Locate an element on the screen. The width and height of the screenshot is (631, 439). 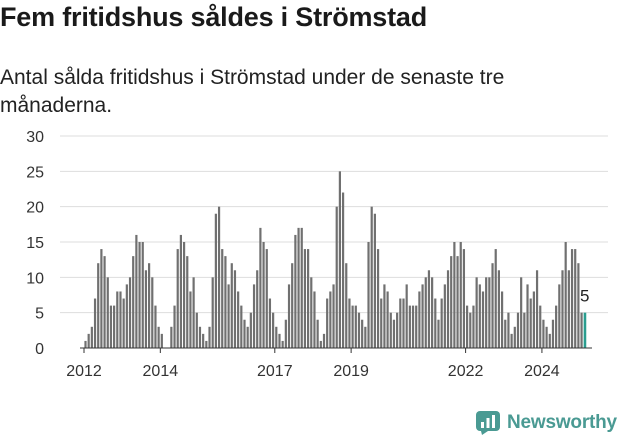
bar-highlighted is located at coordinates (585, 330).